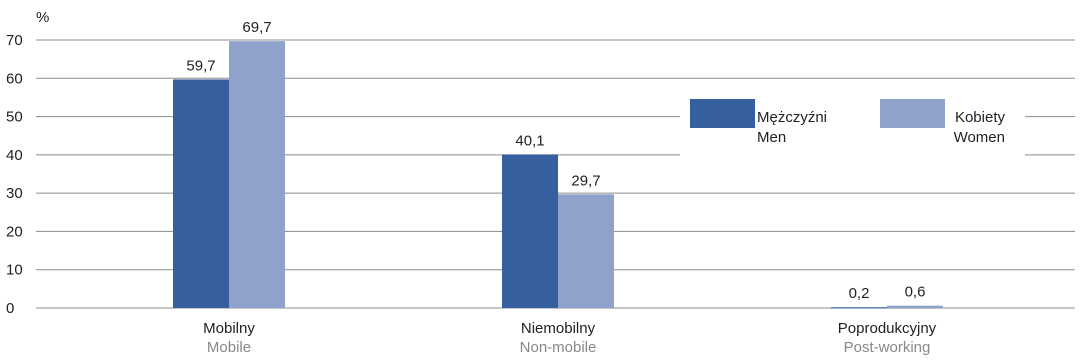 This screenshot has height=363, width=1084. I want to click on data-label: 40,1, so click(529, 140).